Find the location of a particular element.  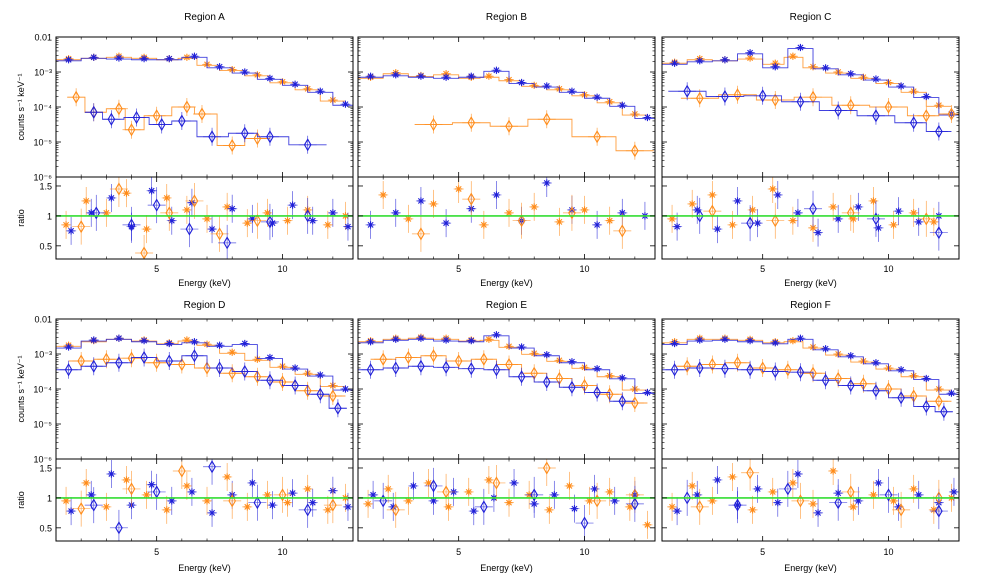

panel-title: Region A is located at coordinates (204, 17).